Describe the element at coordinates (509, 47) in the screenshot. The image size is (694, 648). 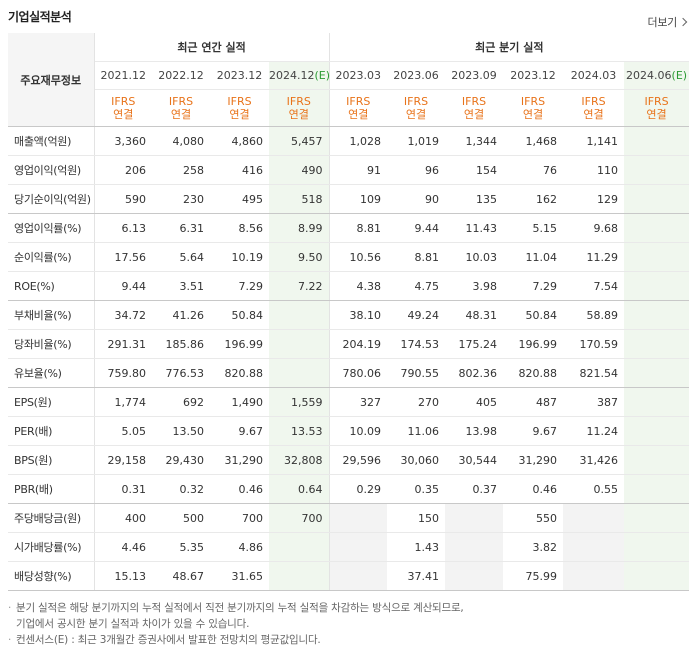
I see `quarter-group-header: 최근 분기 실적` at that location.